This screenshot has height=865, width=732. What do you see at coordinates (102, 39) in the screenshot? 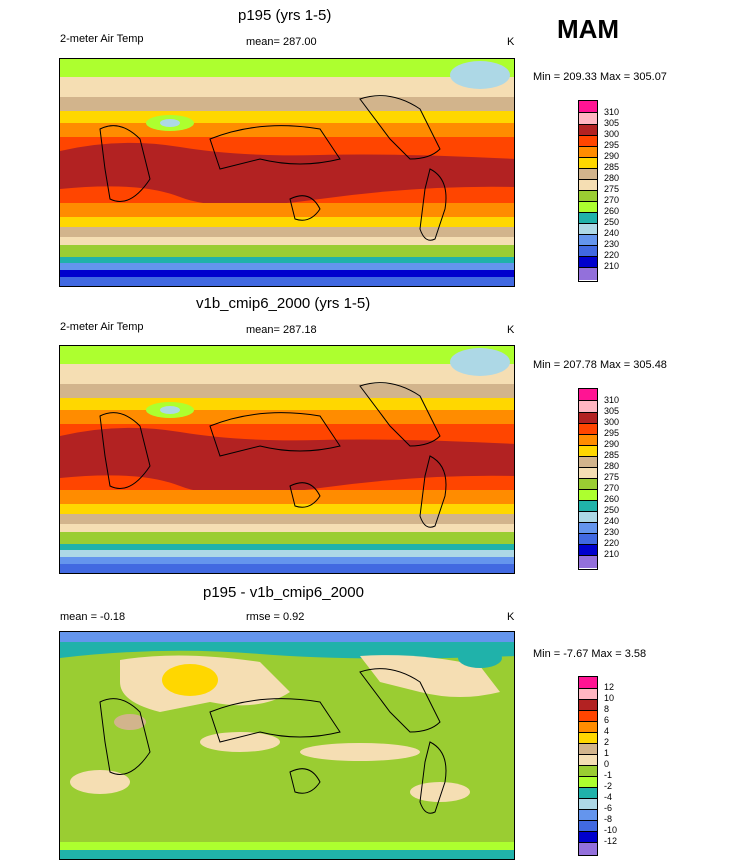
I see `panel-1-variable-label: 2-meter Air Temp` at bounding box center [102, 39].